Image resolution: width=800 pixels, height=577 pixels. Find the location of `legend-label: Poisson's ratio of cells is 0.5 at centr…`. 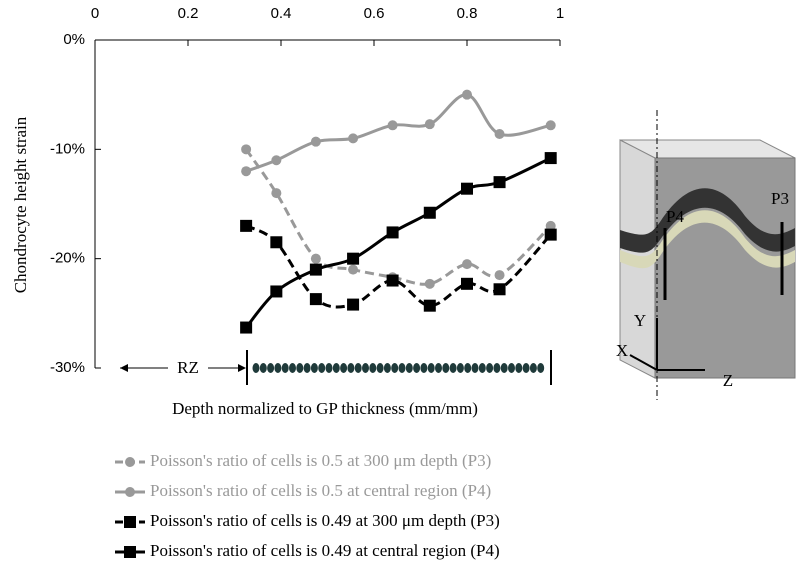

legend-label: Poisson's ratio of cells is 0.5 at centr… is located at coordinates (320, 490).